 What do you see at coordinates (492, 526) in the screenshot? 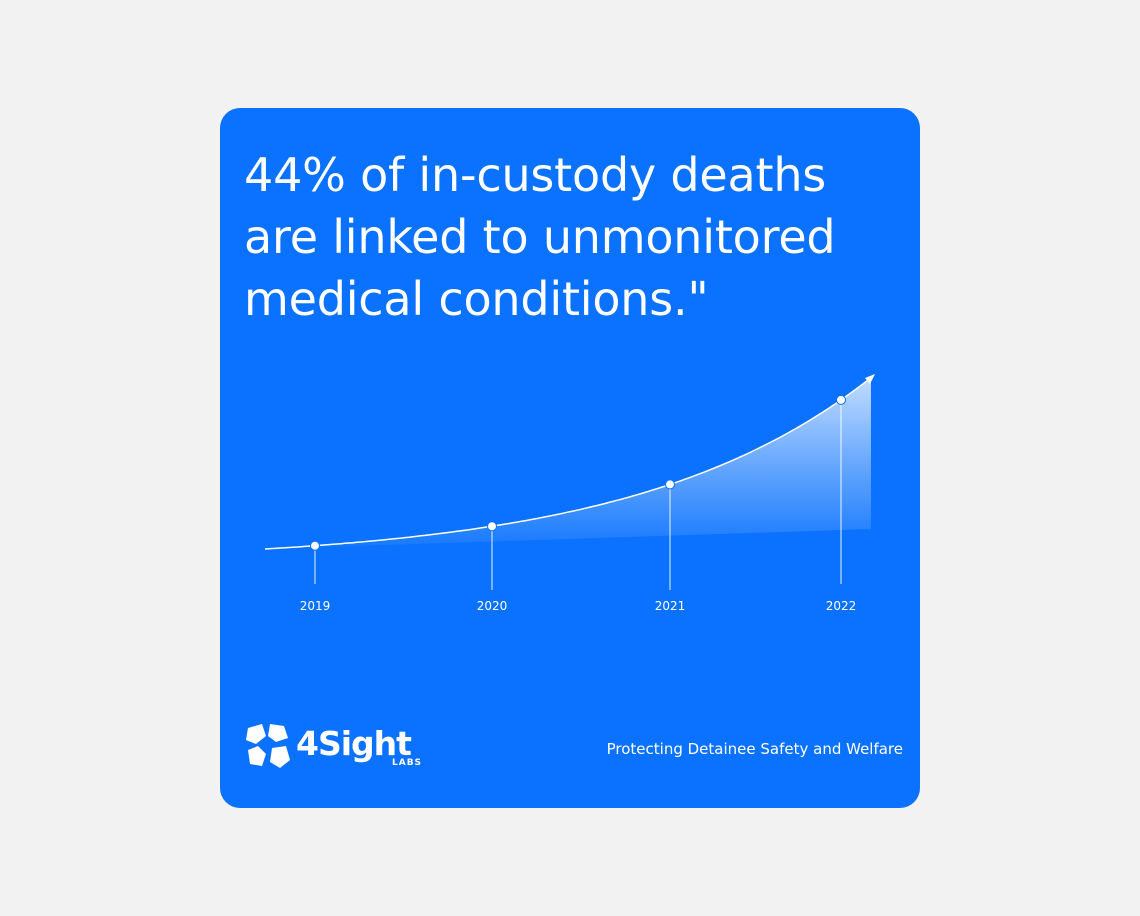
I see `data-point-2020` at bounding box center [492, 526].